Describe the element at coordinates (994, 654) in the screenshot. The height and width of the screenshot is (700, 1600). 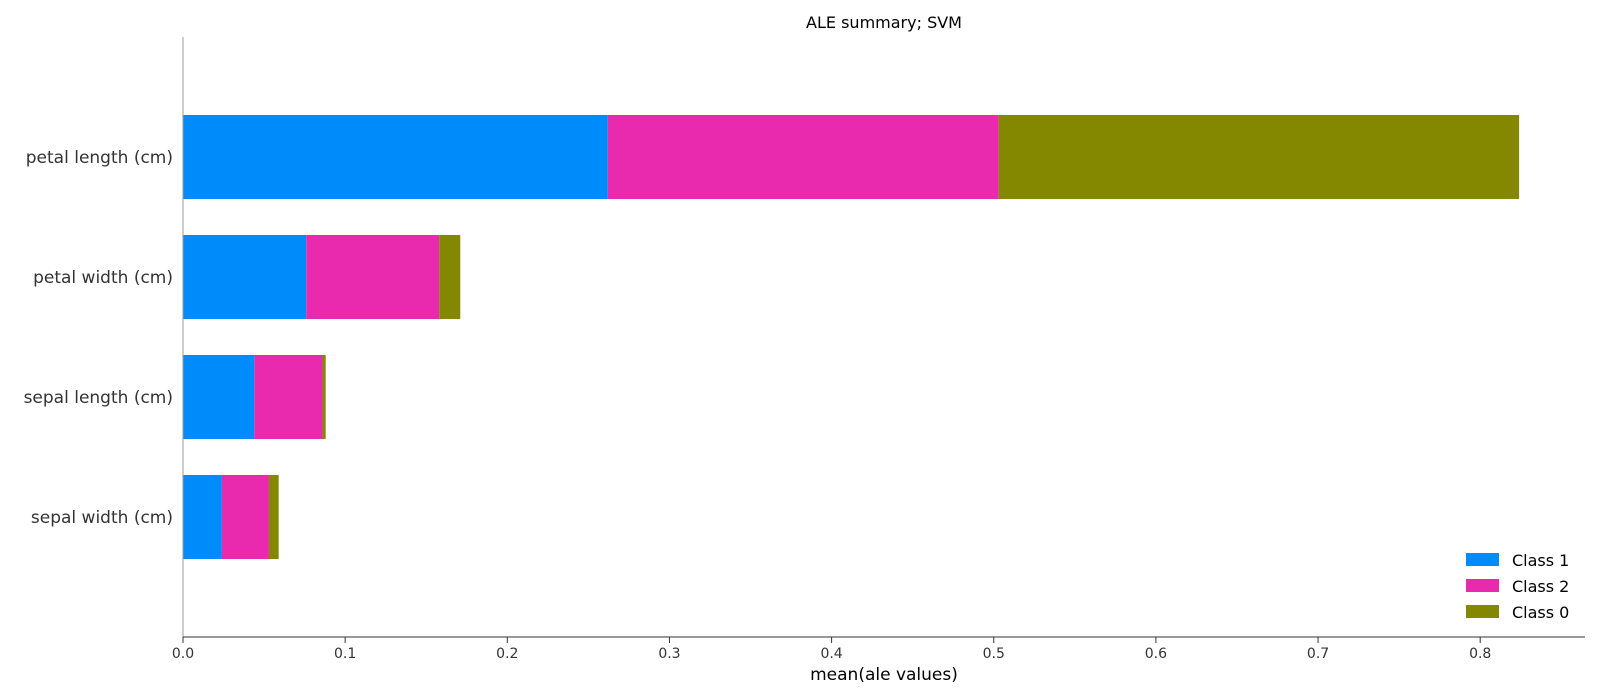
I see `x-tick-label: 0.5` at that location.